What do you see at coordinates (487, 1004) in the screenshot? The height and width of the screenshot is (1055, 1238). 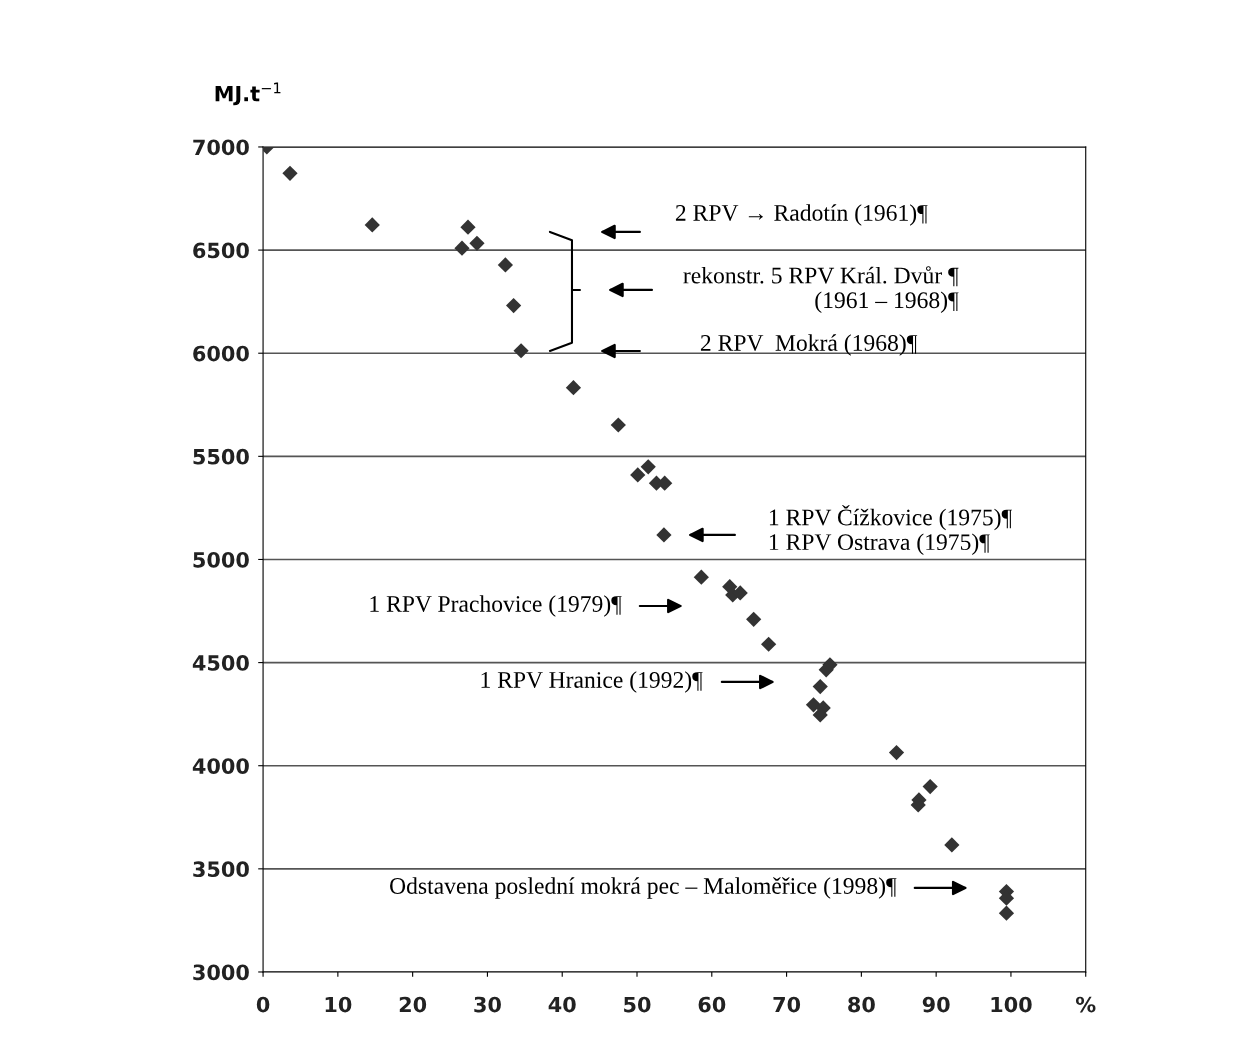 I see `x-tick-label: 30` at bounding box center [487, 1004].